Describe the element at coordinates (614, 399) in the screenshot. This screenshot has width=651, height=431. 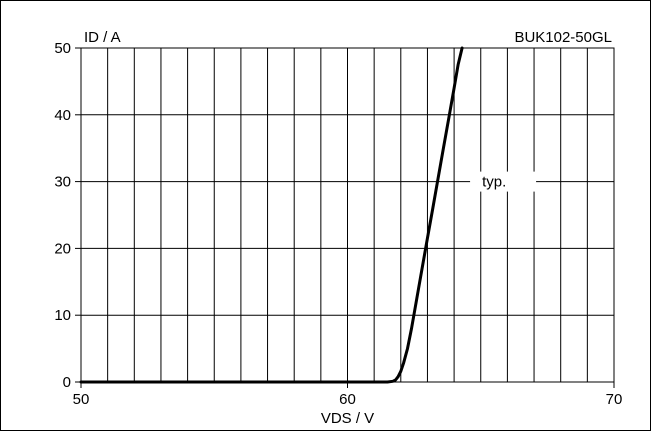
I see `x-tick-label: 70` at that location.